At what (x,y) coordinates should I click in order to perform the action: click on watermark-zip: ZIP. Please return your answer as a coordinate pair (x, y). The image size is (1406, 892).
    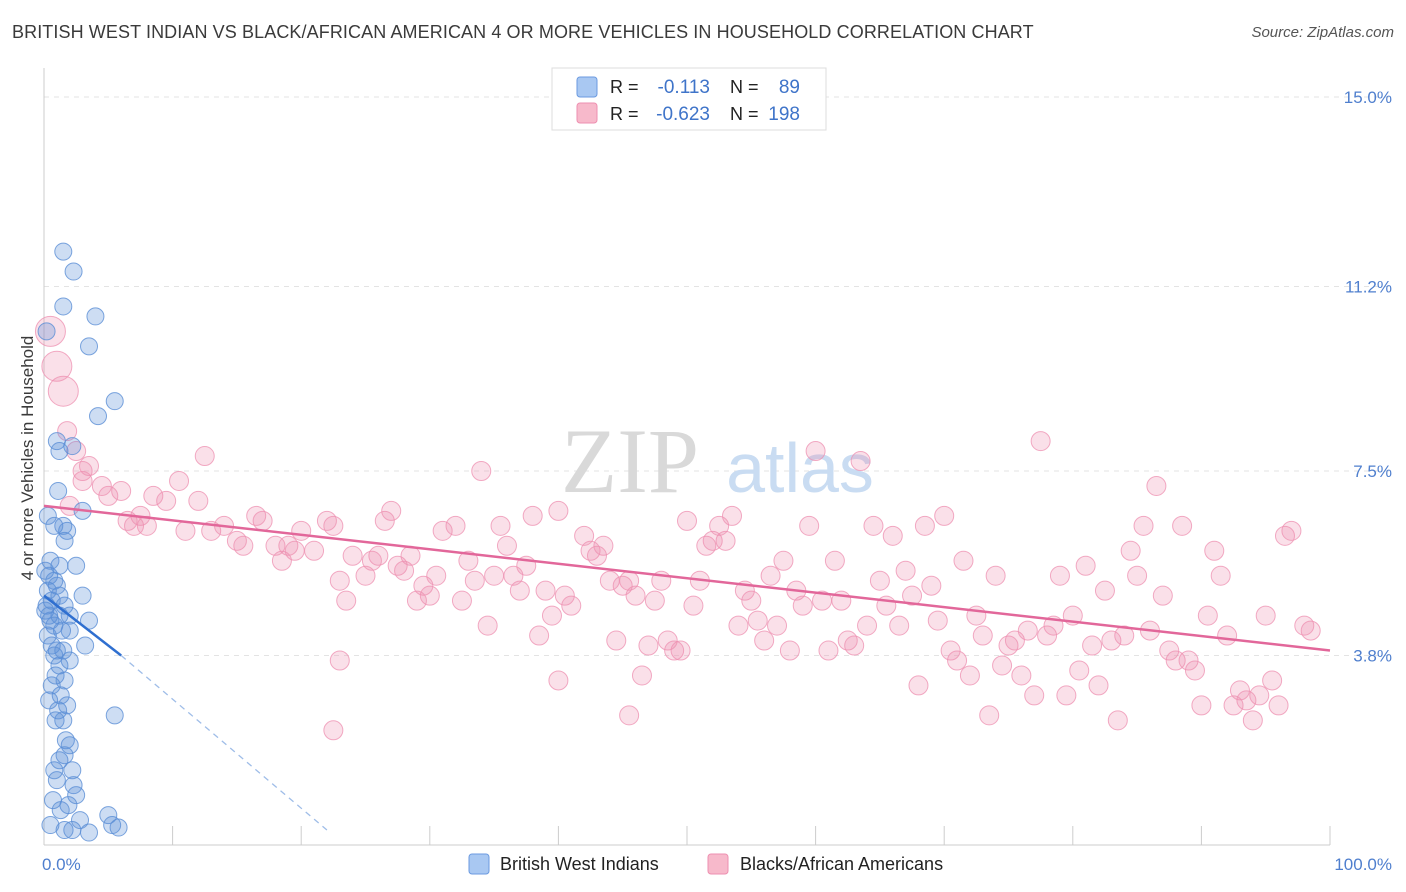
    Looking at the image, I should click on (630, 461).